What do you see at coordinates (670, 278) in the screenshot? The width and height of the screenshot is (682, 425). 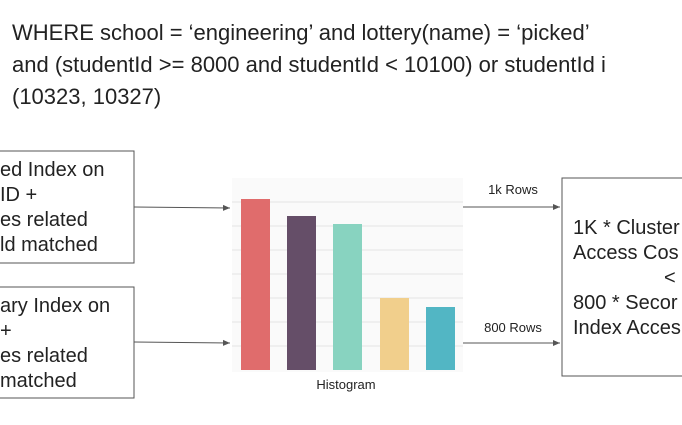 I see `box-text: <` at bounding box center [670, 278].